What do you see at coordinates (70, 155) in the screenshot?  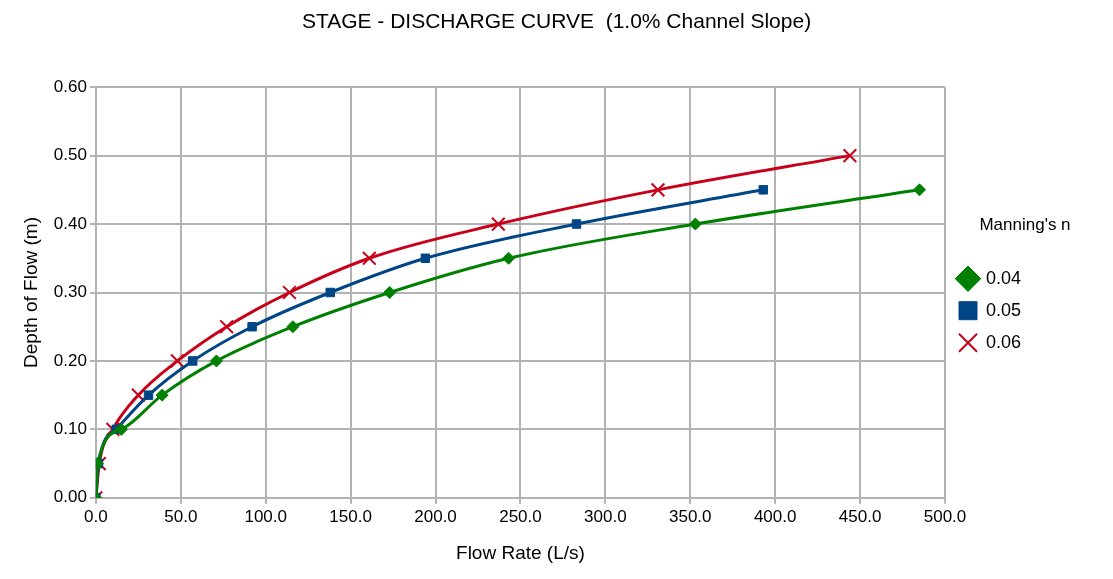 I see `y-tick-label: 0.50` at bounding box center [70, 155].